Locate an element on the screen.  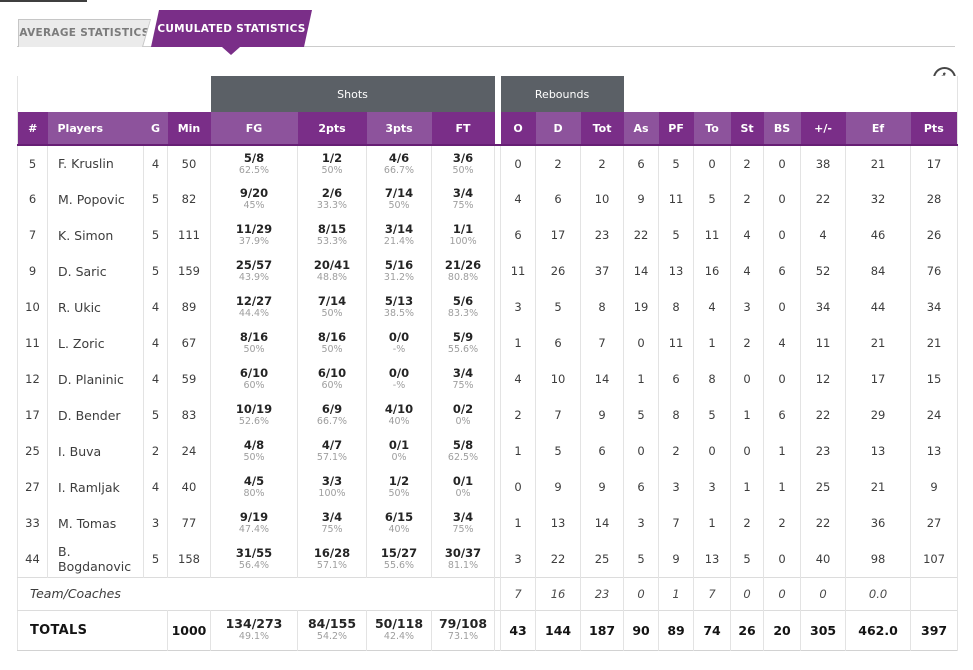
shot-made-attempted: 7/14 is located at coordinates (332, 301).